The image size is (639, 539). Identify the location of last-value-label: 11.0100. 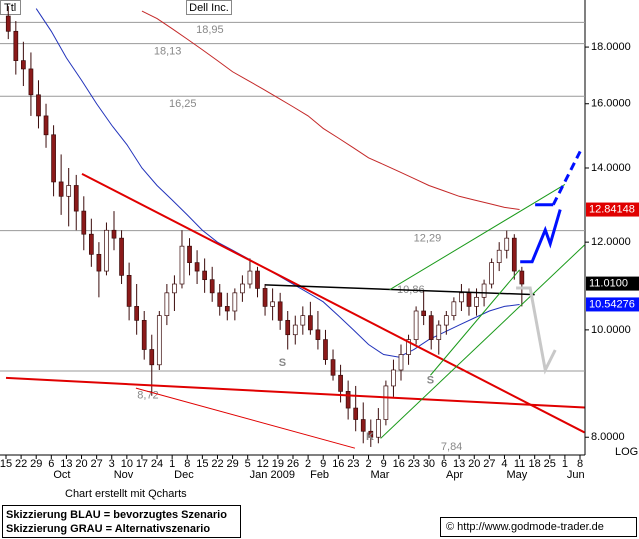
(608, 283).